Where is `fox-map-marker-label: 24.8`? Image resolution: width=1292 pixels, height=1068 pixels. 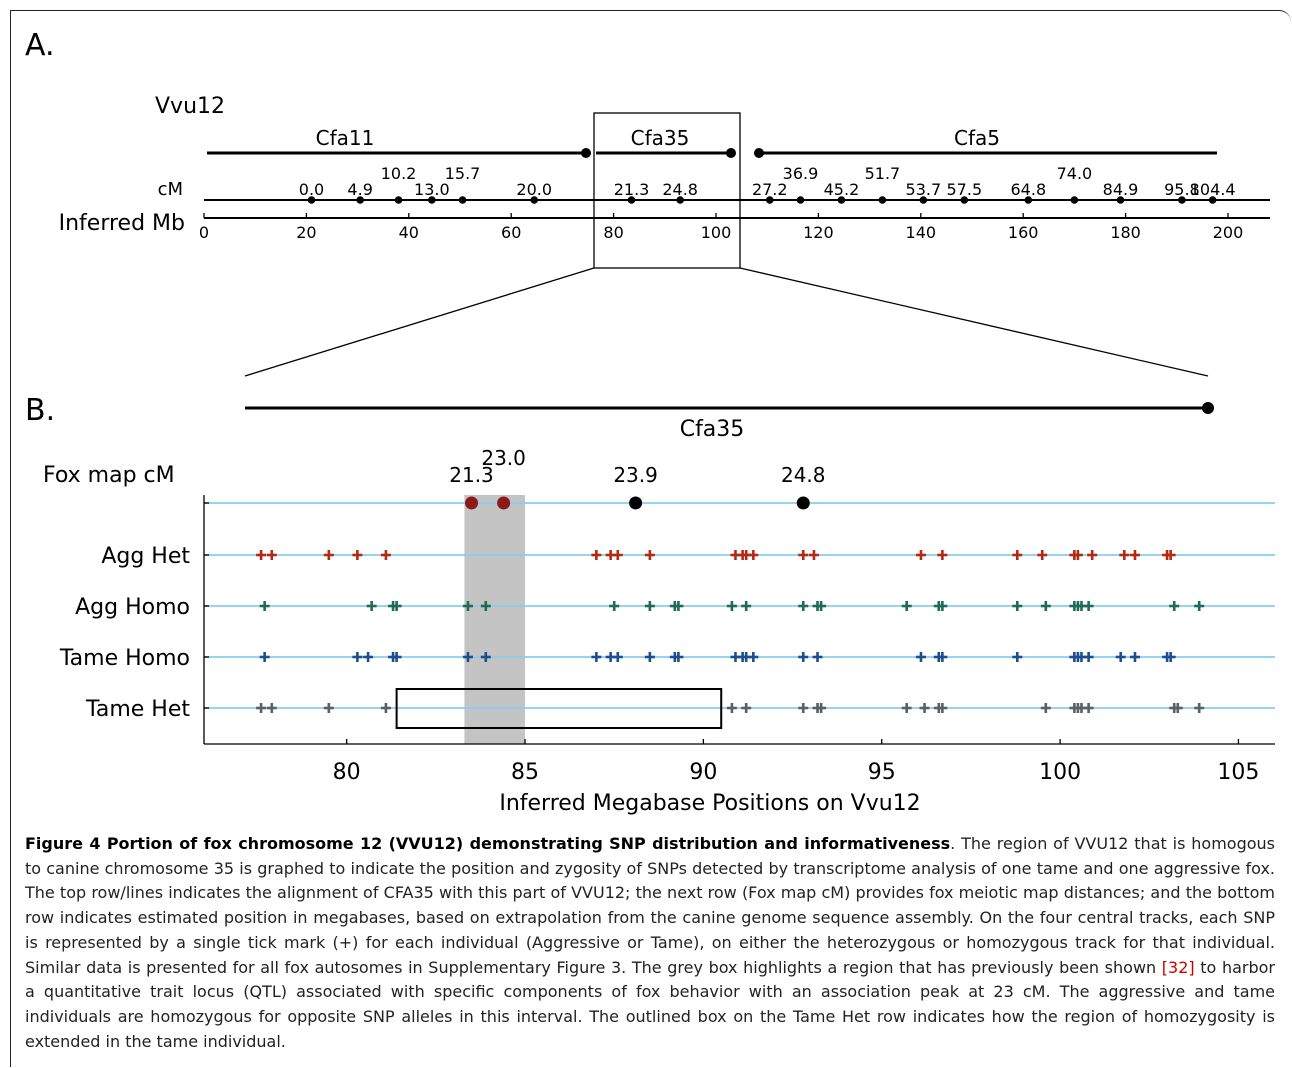
fox-map-marker-label: 24.8 is located at coordinates (803, 475).